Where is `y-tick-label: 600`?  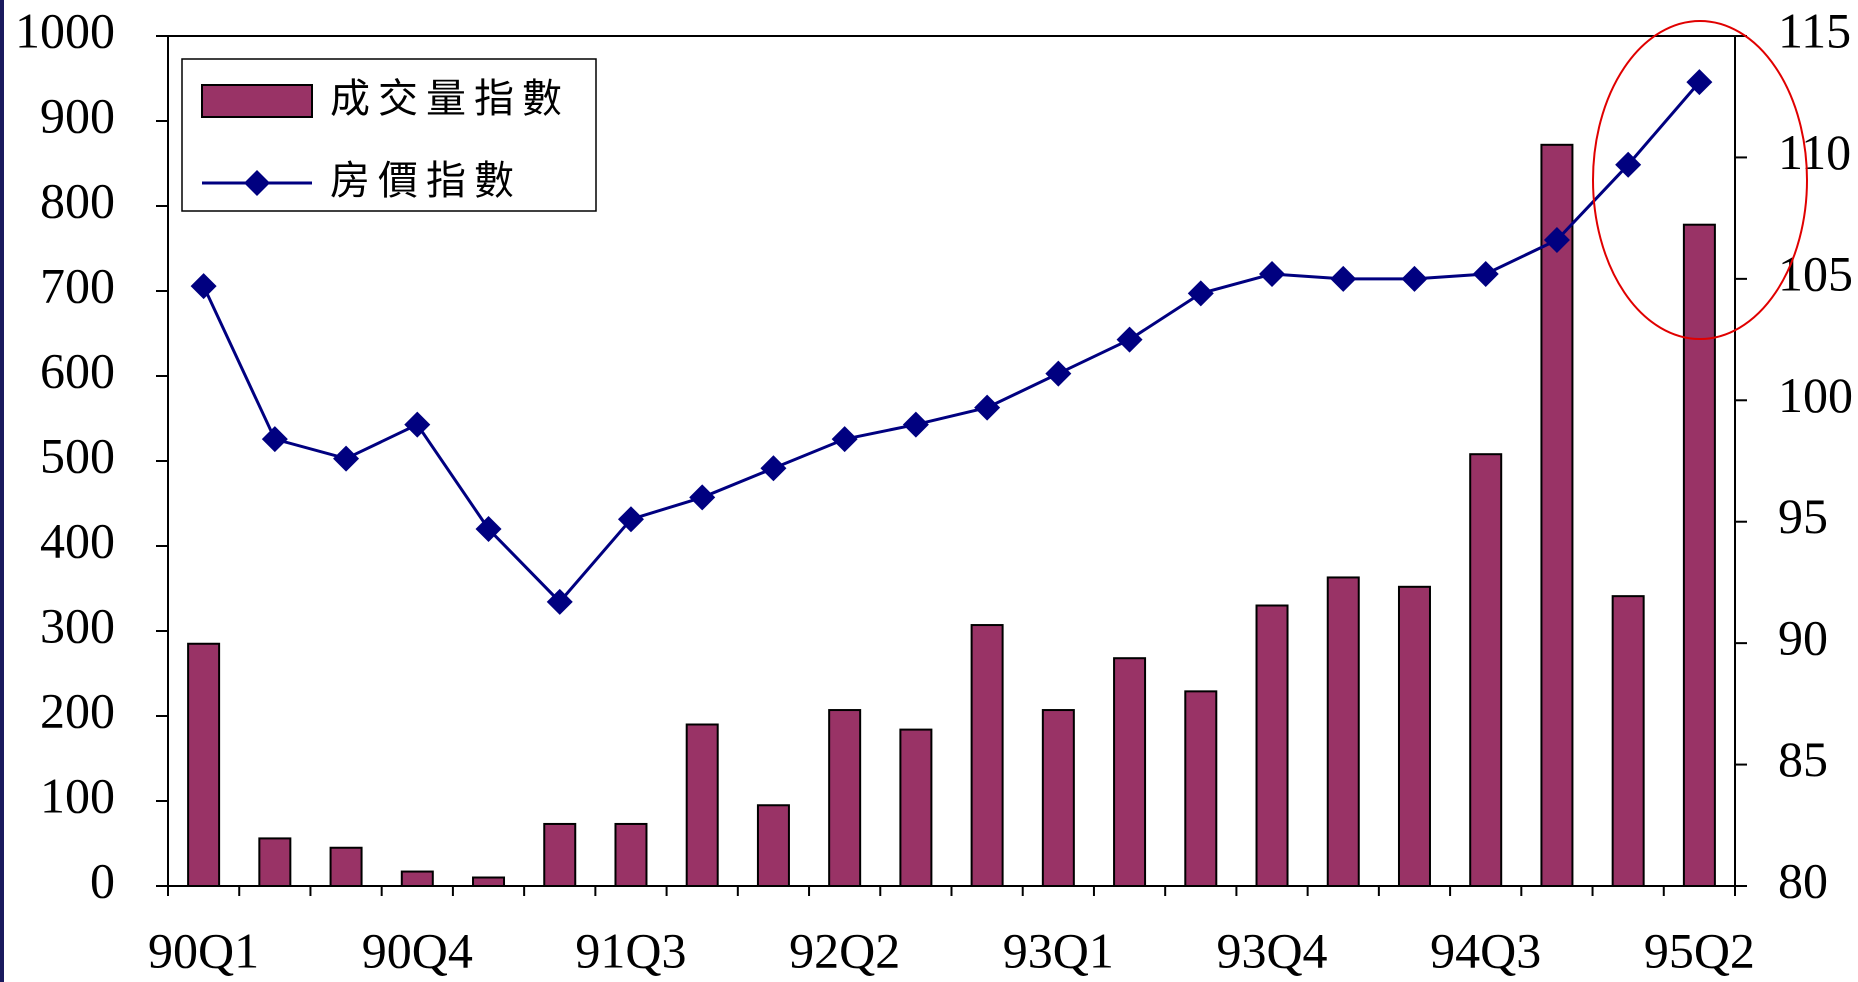
y-tick-label: 600 is located at coordinates (77, 370).